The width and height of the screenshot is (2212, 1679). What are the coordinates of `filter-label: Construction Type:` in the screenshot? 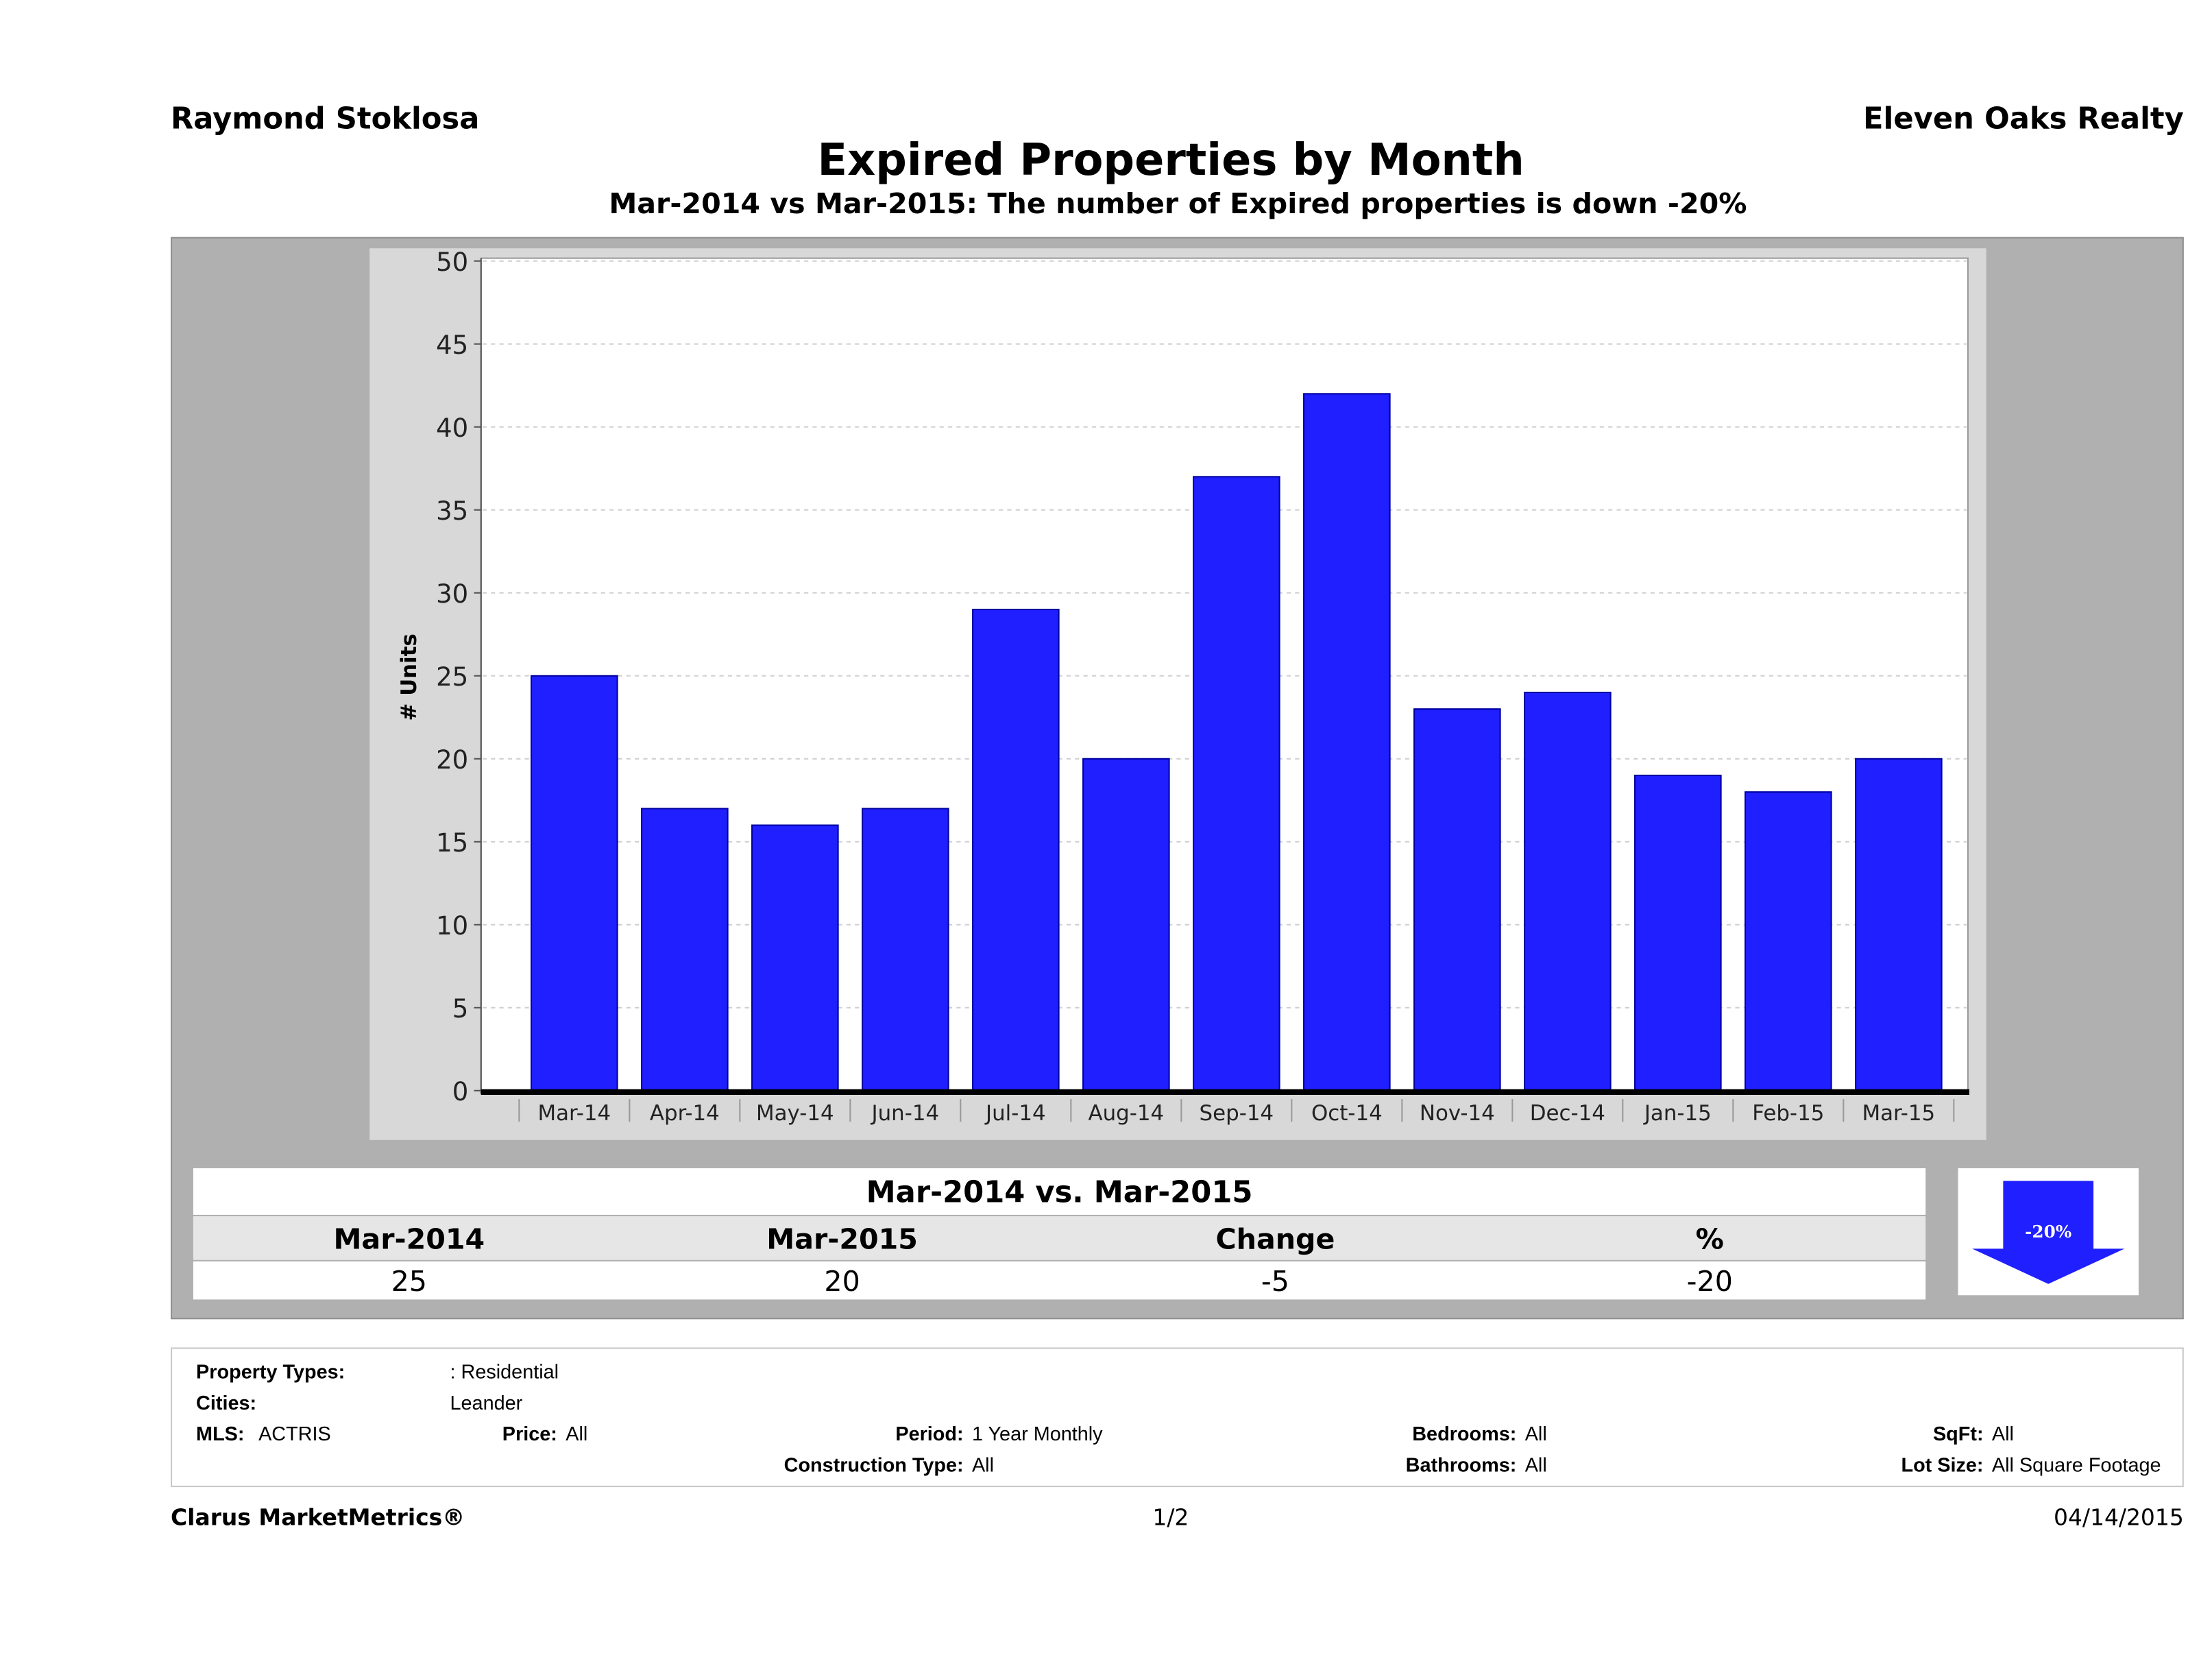 It's located at (874, 1464).